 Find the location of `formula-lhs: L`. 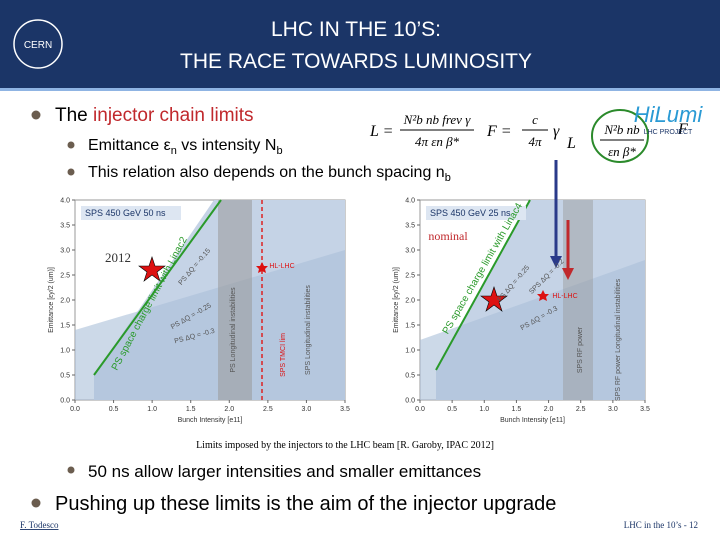

formula-lhs: L is located at coordinates (571, 143).